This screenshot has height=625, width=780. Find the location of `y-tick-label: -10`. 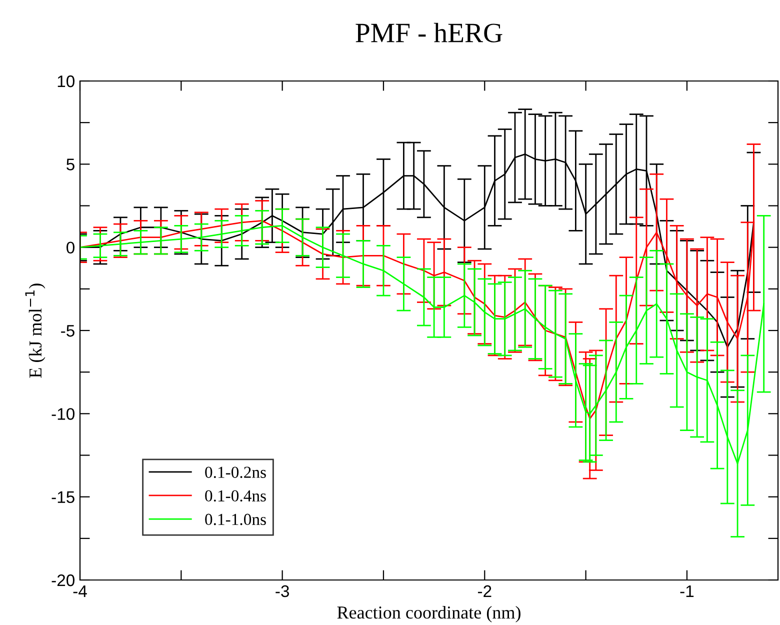

y-tick-label: -10 is located at coordinates (63, 414).